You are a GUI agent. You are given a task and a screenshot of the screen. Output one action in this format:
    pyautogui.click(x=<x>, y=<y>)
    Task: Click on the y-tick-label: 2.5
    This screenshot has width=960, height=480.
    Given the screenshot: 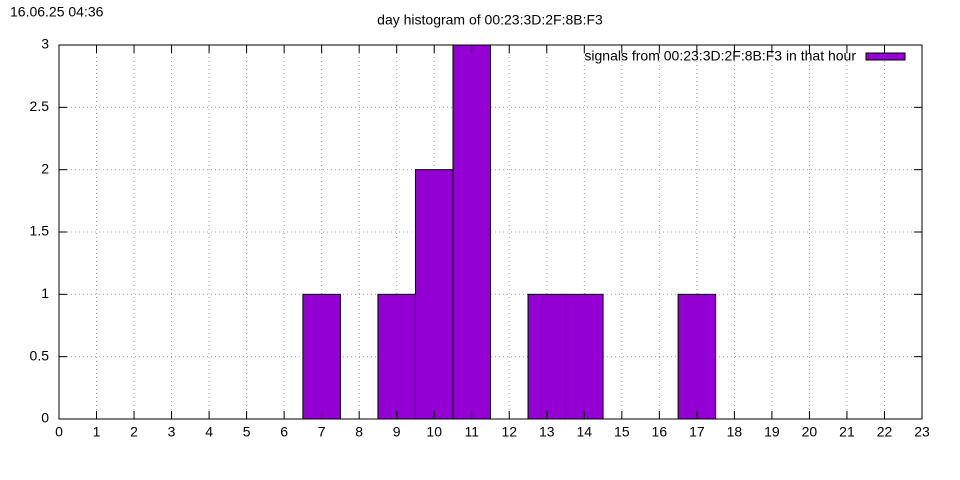 What is the action you would take?
    pyautogui.click(x=40, y=106)
    